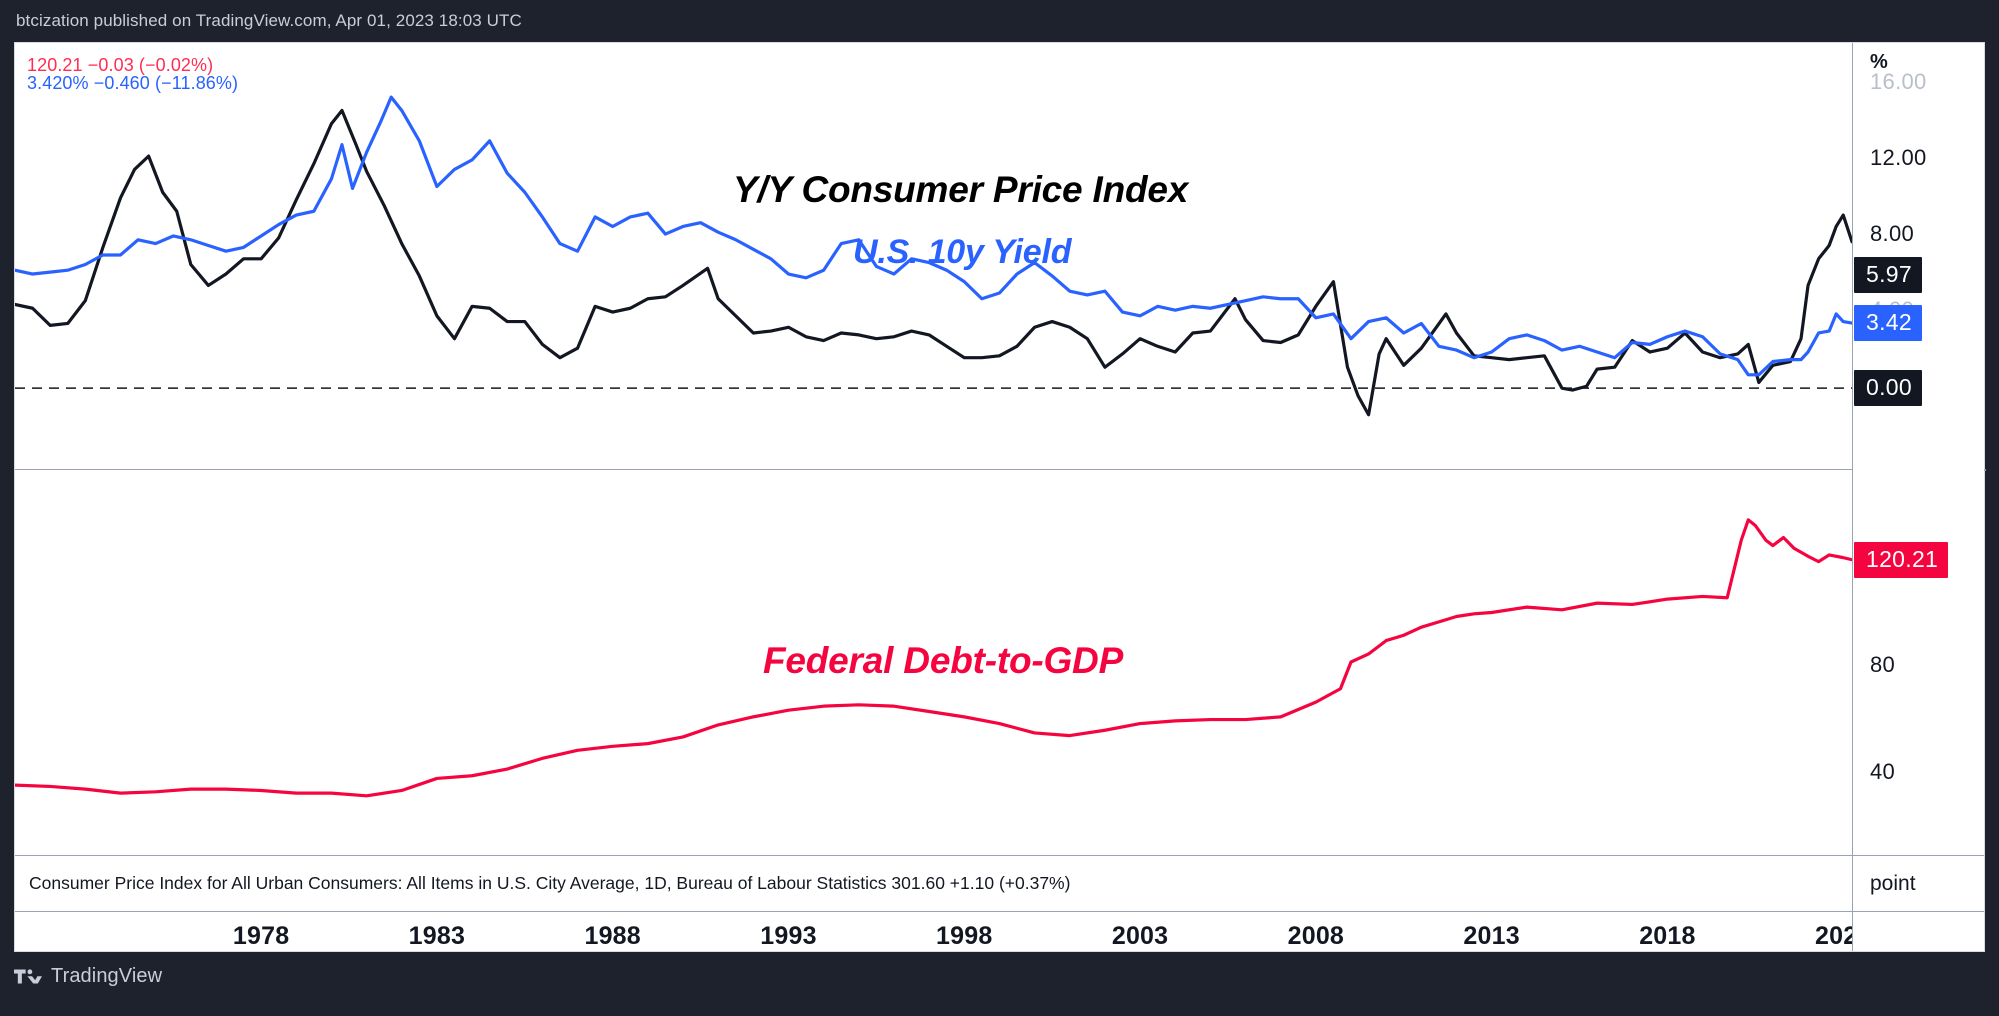 This screenshot has width=1999, height=1016. I want to click on tradingview-footer: TradingView, so click(88, 976).